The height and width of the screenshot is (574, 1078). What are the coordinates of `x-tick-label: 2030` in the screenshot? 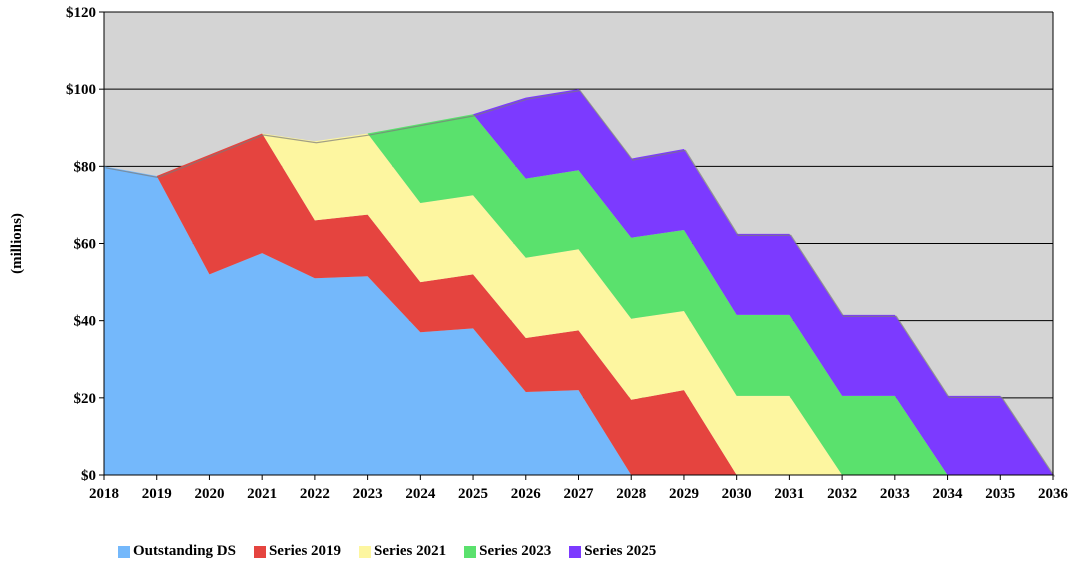 It's located at (737, 494).